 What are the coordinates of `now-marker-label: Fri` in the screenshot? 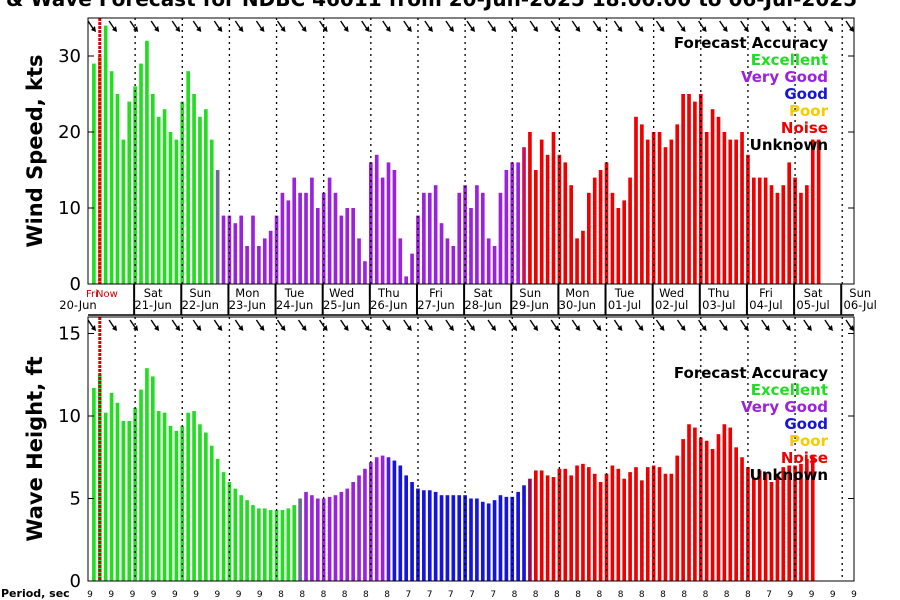 It's located at (92, 294).